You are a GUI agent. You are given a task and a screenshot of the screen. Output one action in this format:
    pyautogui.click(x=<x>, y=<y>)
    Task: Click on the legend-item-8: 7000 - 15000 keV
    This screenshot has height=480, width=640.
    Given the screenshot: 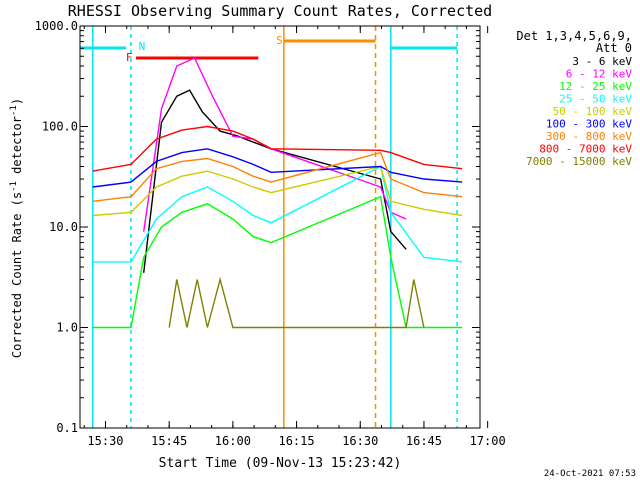 What is the action you would take?
    pyautogui.click(x=579, y=161)
    